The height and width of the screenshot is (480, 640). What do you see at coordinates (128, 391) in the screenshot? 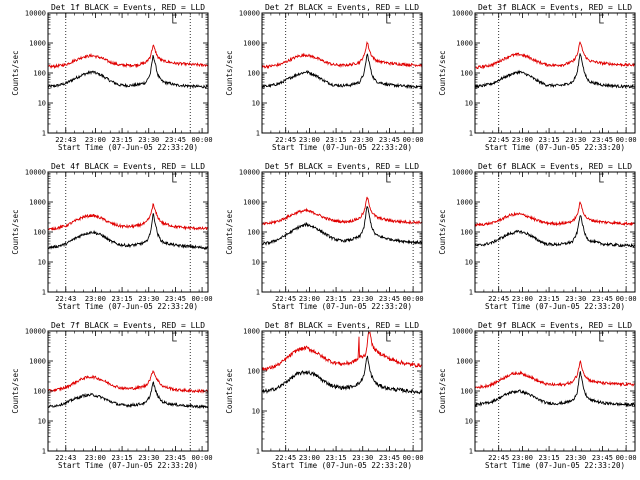
I see `axes-frame` at bounding box center [128, 391].